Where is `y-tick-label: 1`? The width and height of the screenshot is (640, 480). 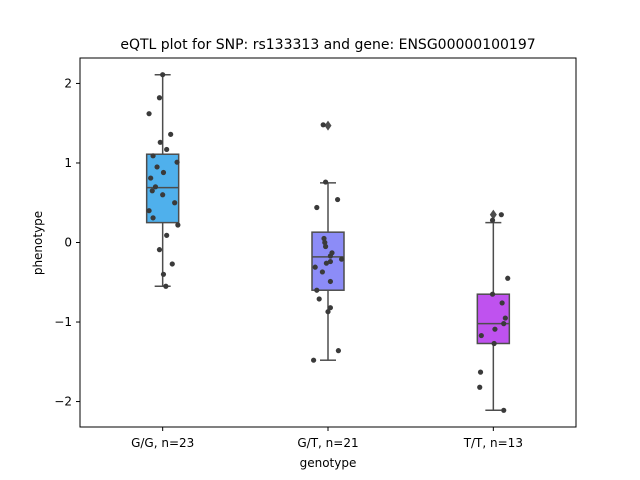
y-tick-label: 1 is located at coordinates (68, 163).